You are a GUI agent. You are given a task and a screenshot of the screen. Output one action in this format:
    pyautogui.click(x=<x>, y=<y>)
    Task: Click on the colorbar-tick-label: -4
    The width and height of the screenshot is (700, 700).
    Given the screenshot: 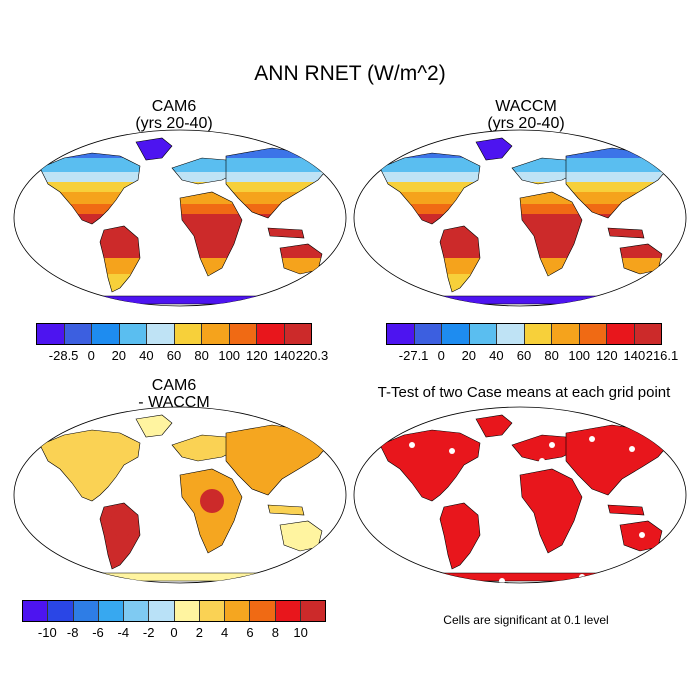 What is the action you would take?
    pyautogui.click(x=123, y=632)
    